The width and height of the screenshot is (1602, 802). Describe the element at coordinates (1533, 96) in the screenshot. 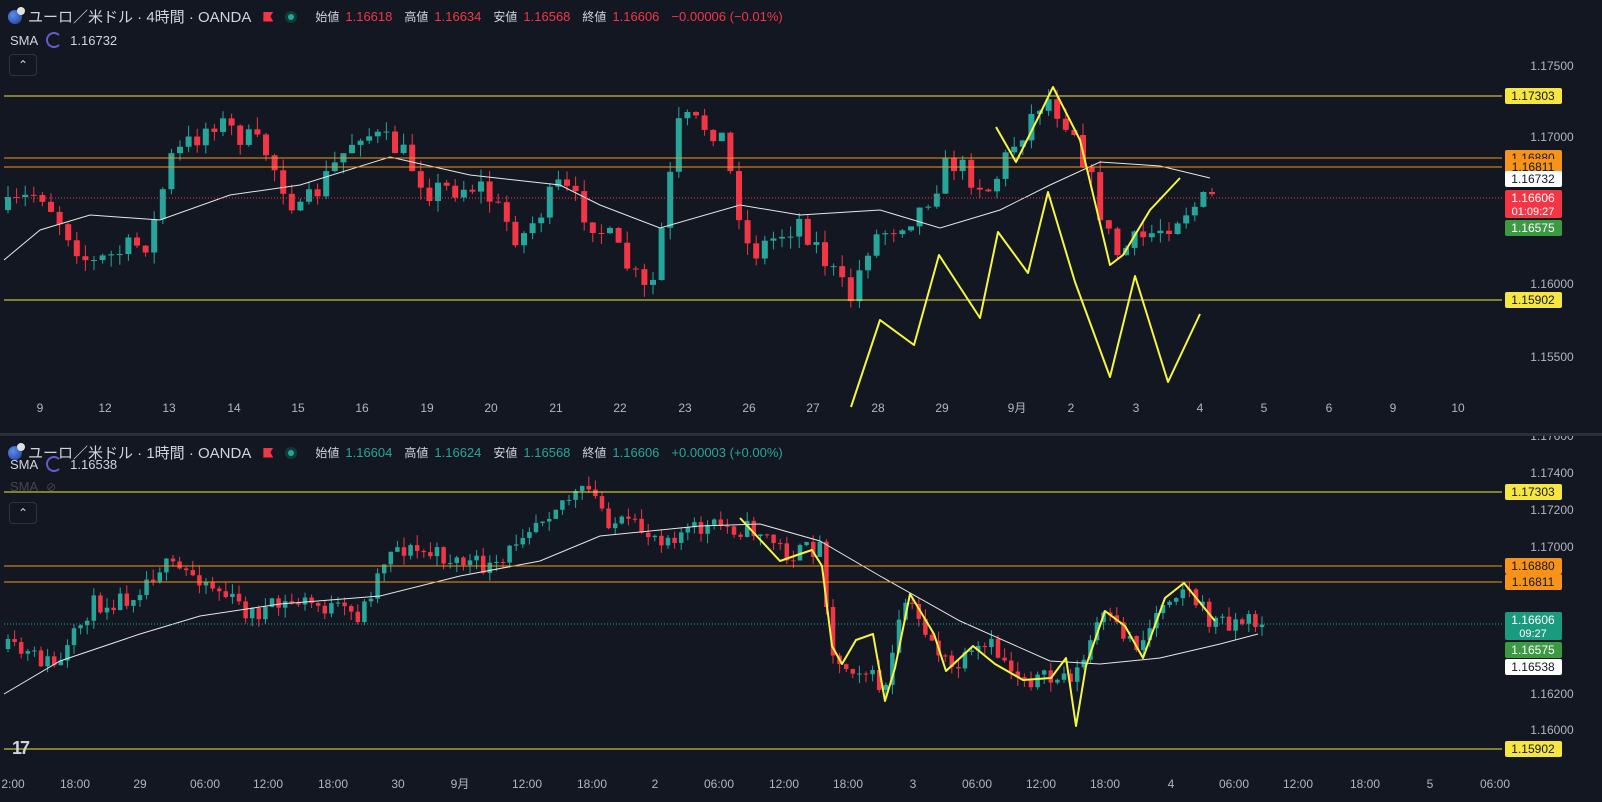

I see `level-price-tag` at that location.